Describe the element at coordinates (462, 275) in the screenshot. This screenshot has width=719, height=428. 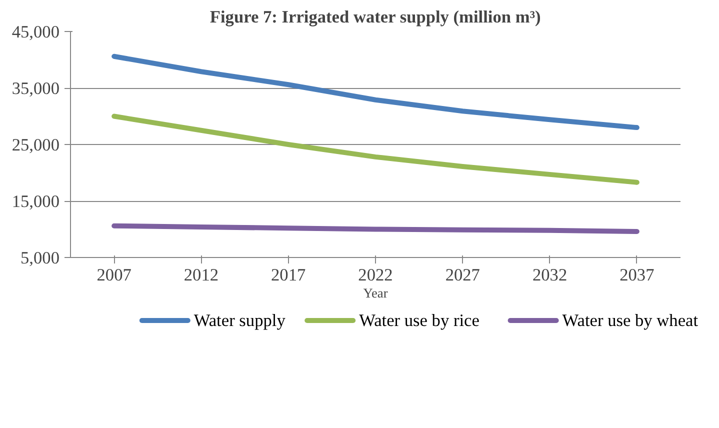
I see `x-tick-label: 2027` at that location.